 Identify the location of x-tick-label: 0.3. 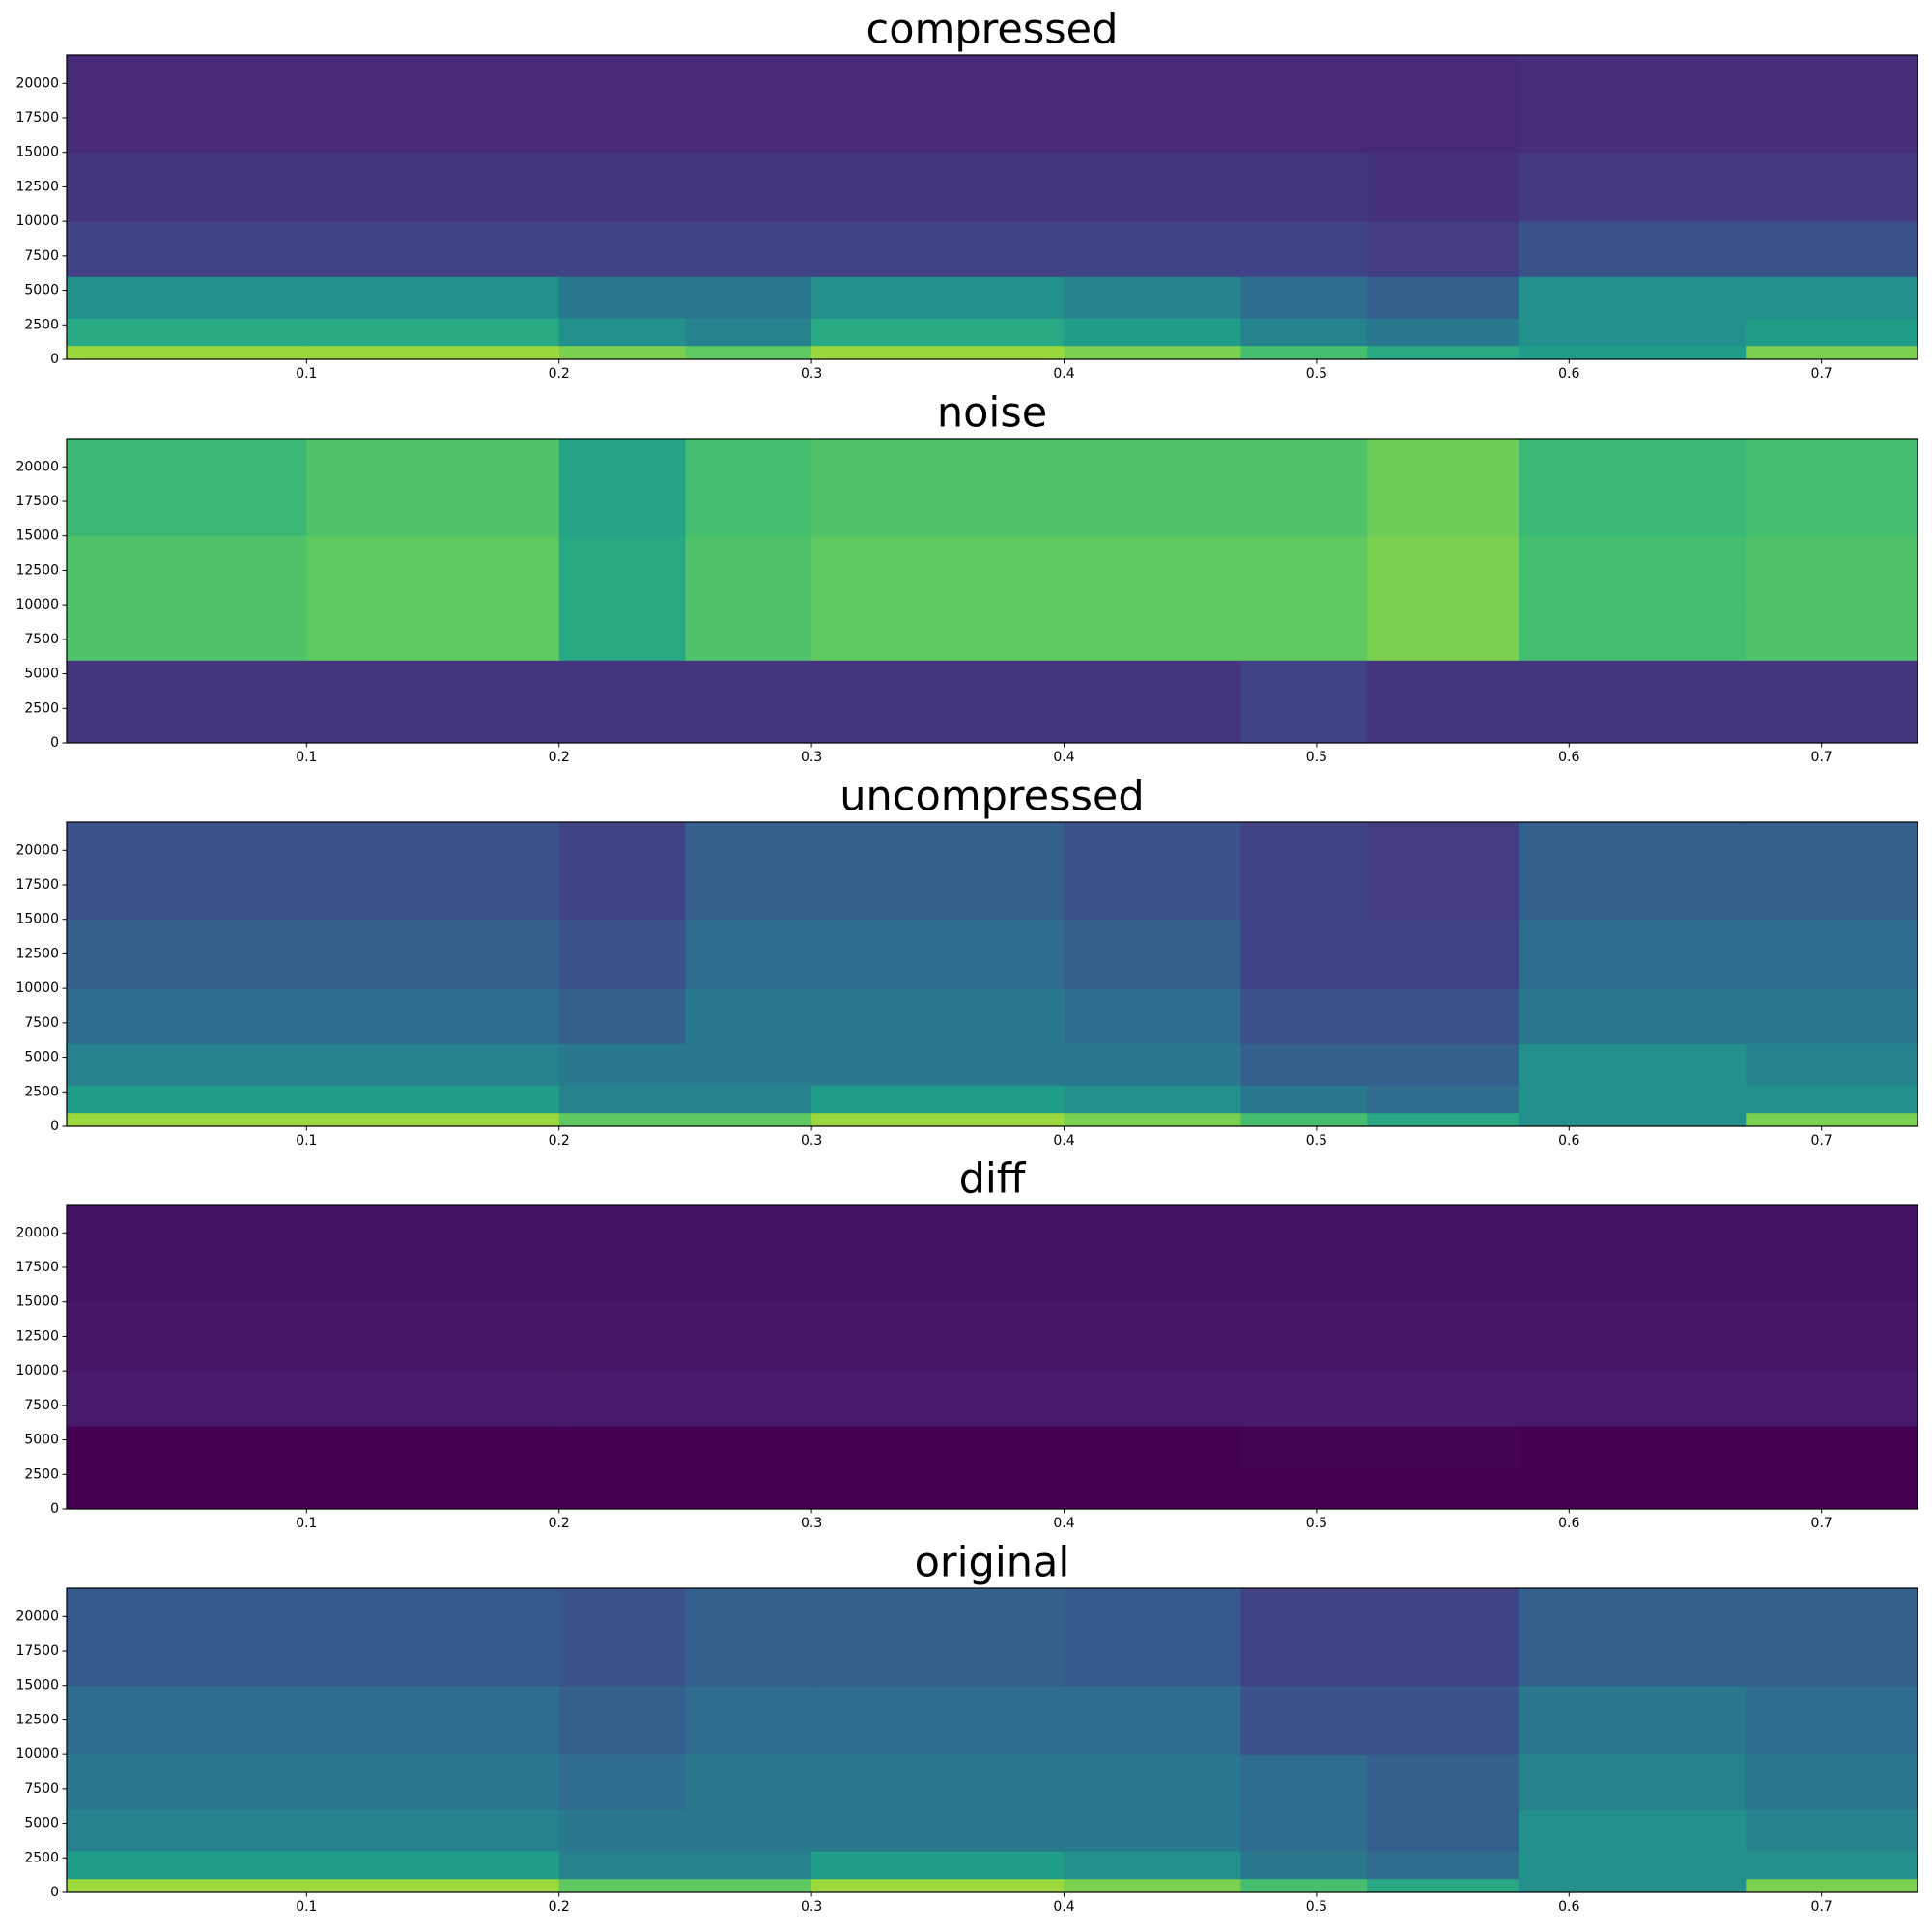
(811, 374).